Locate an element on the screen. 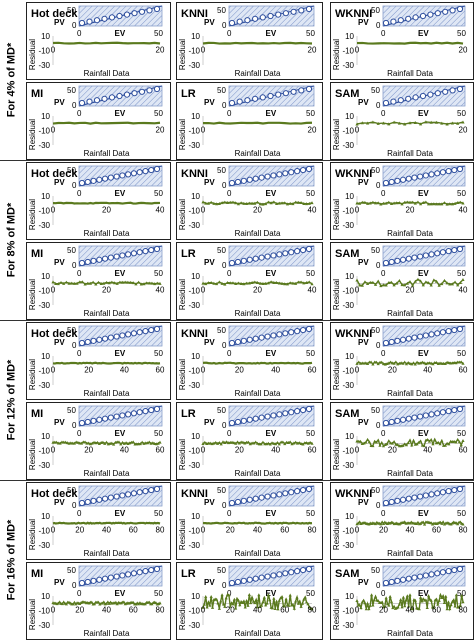  y-tick-label: -30 is located at coordinates (44, 385).